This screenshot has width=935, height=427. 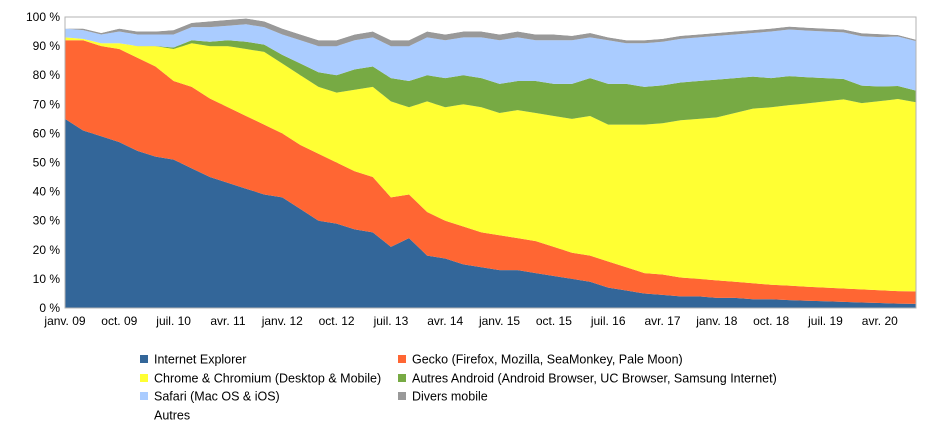 What do you see at coordinates (119, 321) in the screenshot?
I see `x-tick-label: oct. 09` at bounding box center [119, 321].